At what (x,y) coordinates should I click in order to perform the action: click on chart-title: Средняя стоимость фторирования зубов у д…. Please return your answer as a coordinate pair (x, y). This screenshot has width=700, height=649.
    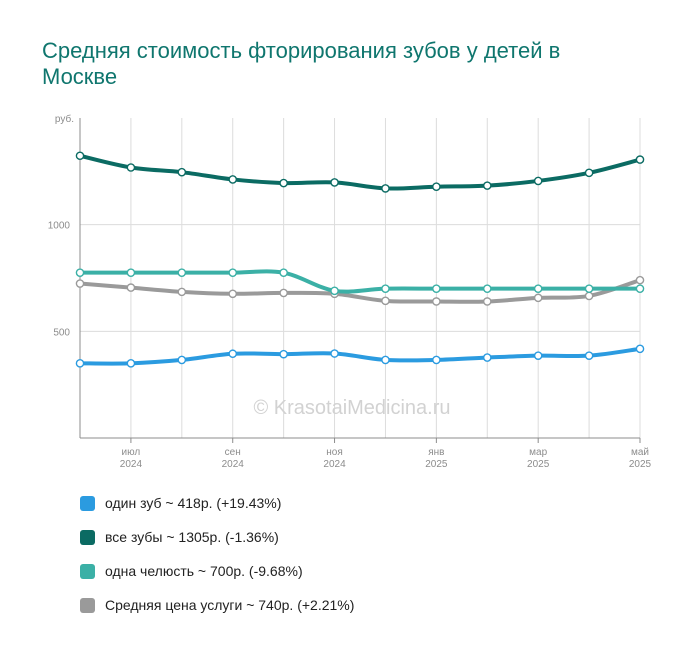
    Looking at the image, I should click on (301, 63).